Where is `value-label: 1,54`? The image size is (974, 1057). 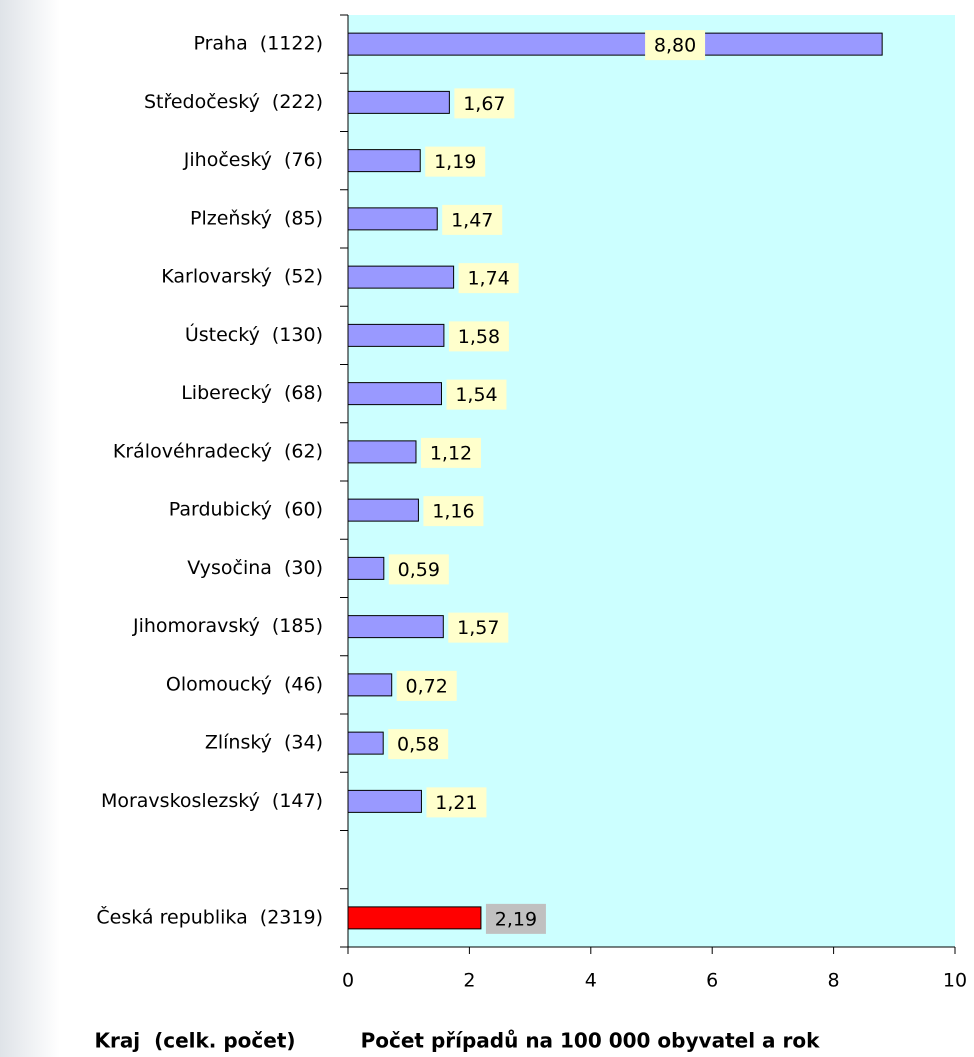
value-label: 1,54 is located at coordinates (476, 395).